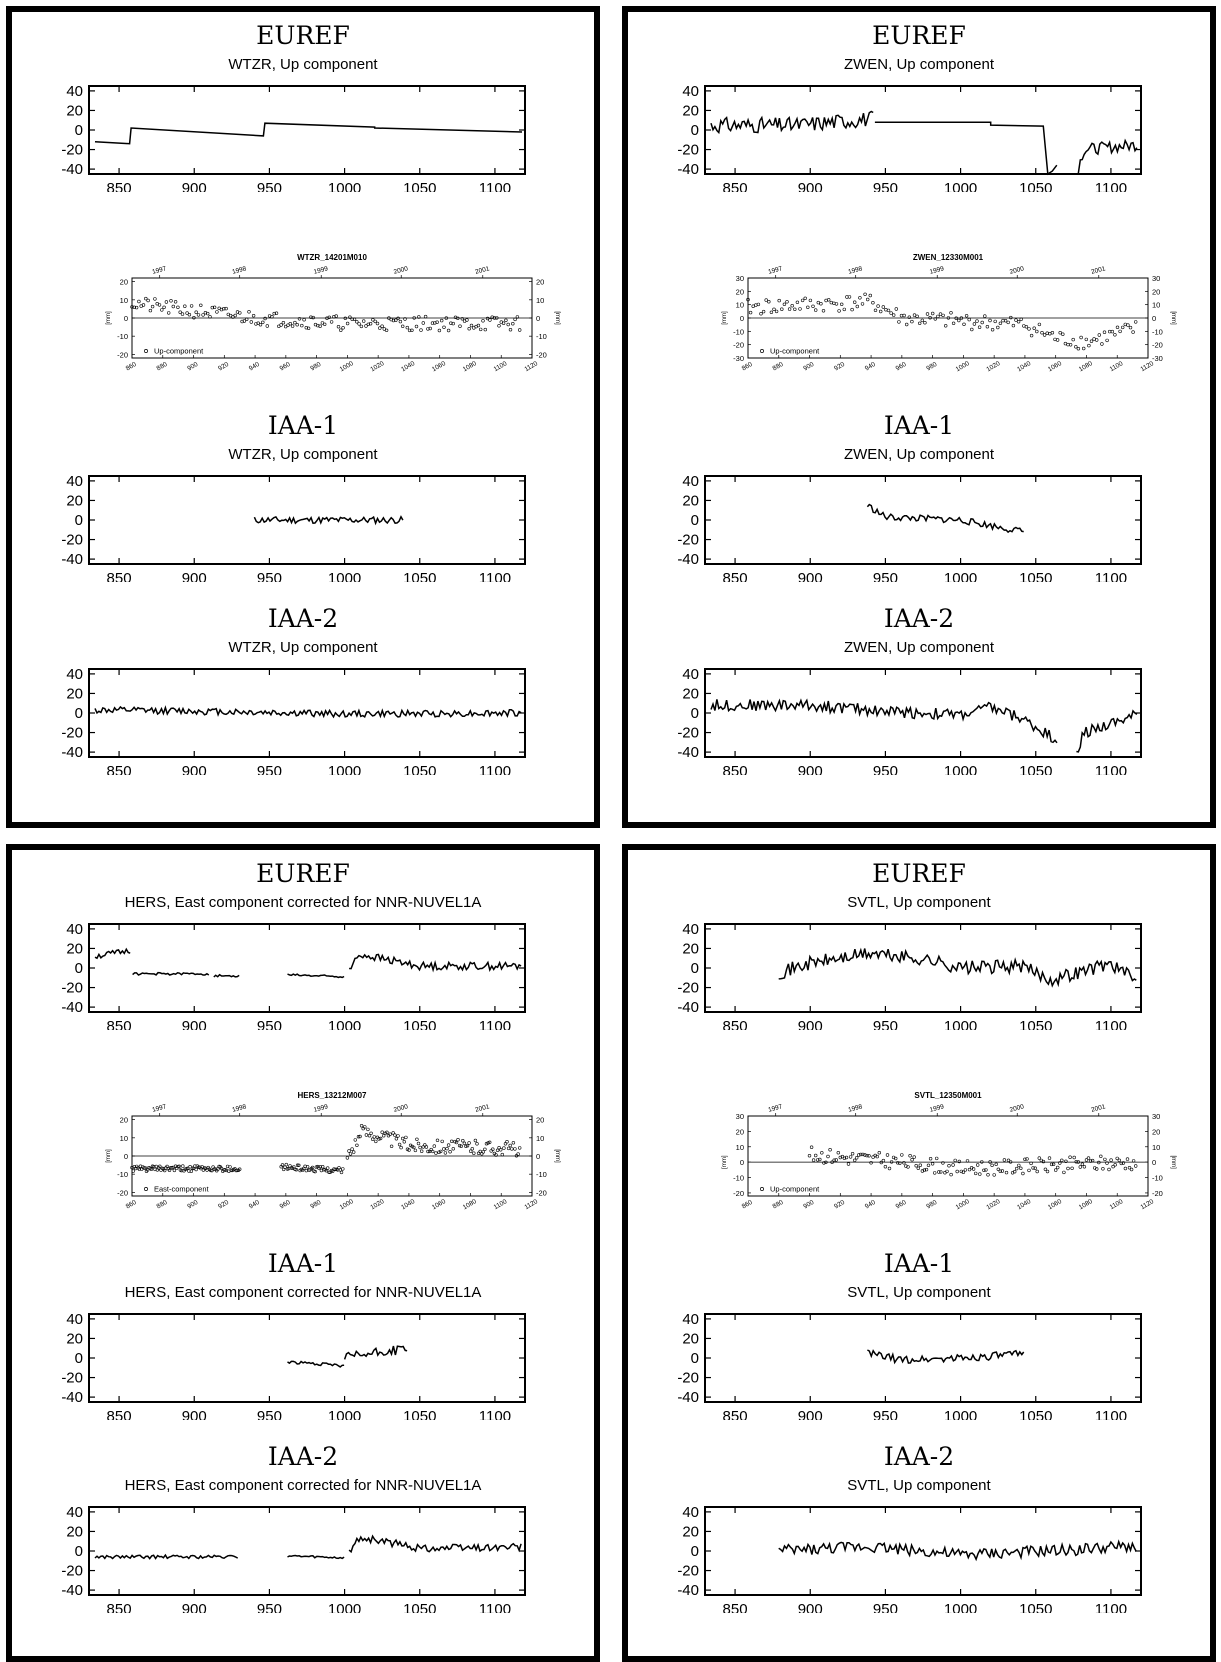 Image resolution: width=1221 pixels, height=1662 pixels. What do you see at coordinates (937, 270) in the screenshot?
I see `year-label: 1999` at bounding box center [937, 270].